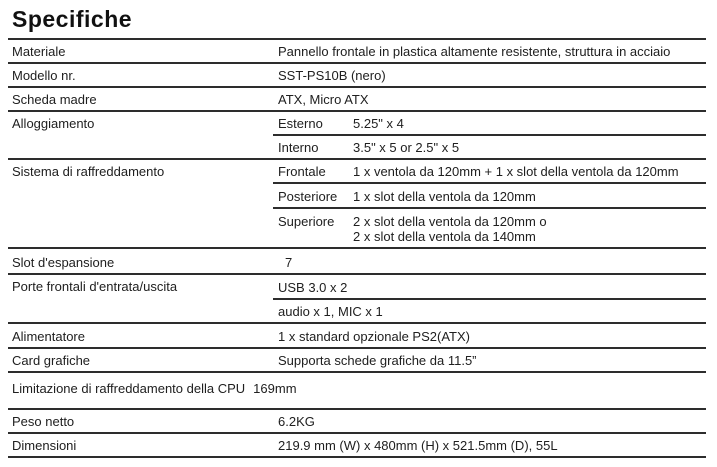  What do you see at coordinates (39, 51) in the screenshot?
I see `row-label: Materiale` at bounding box center [39, 51].